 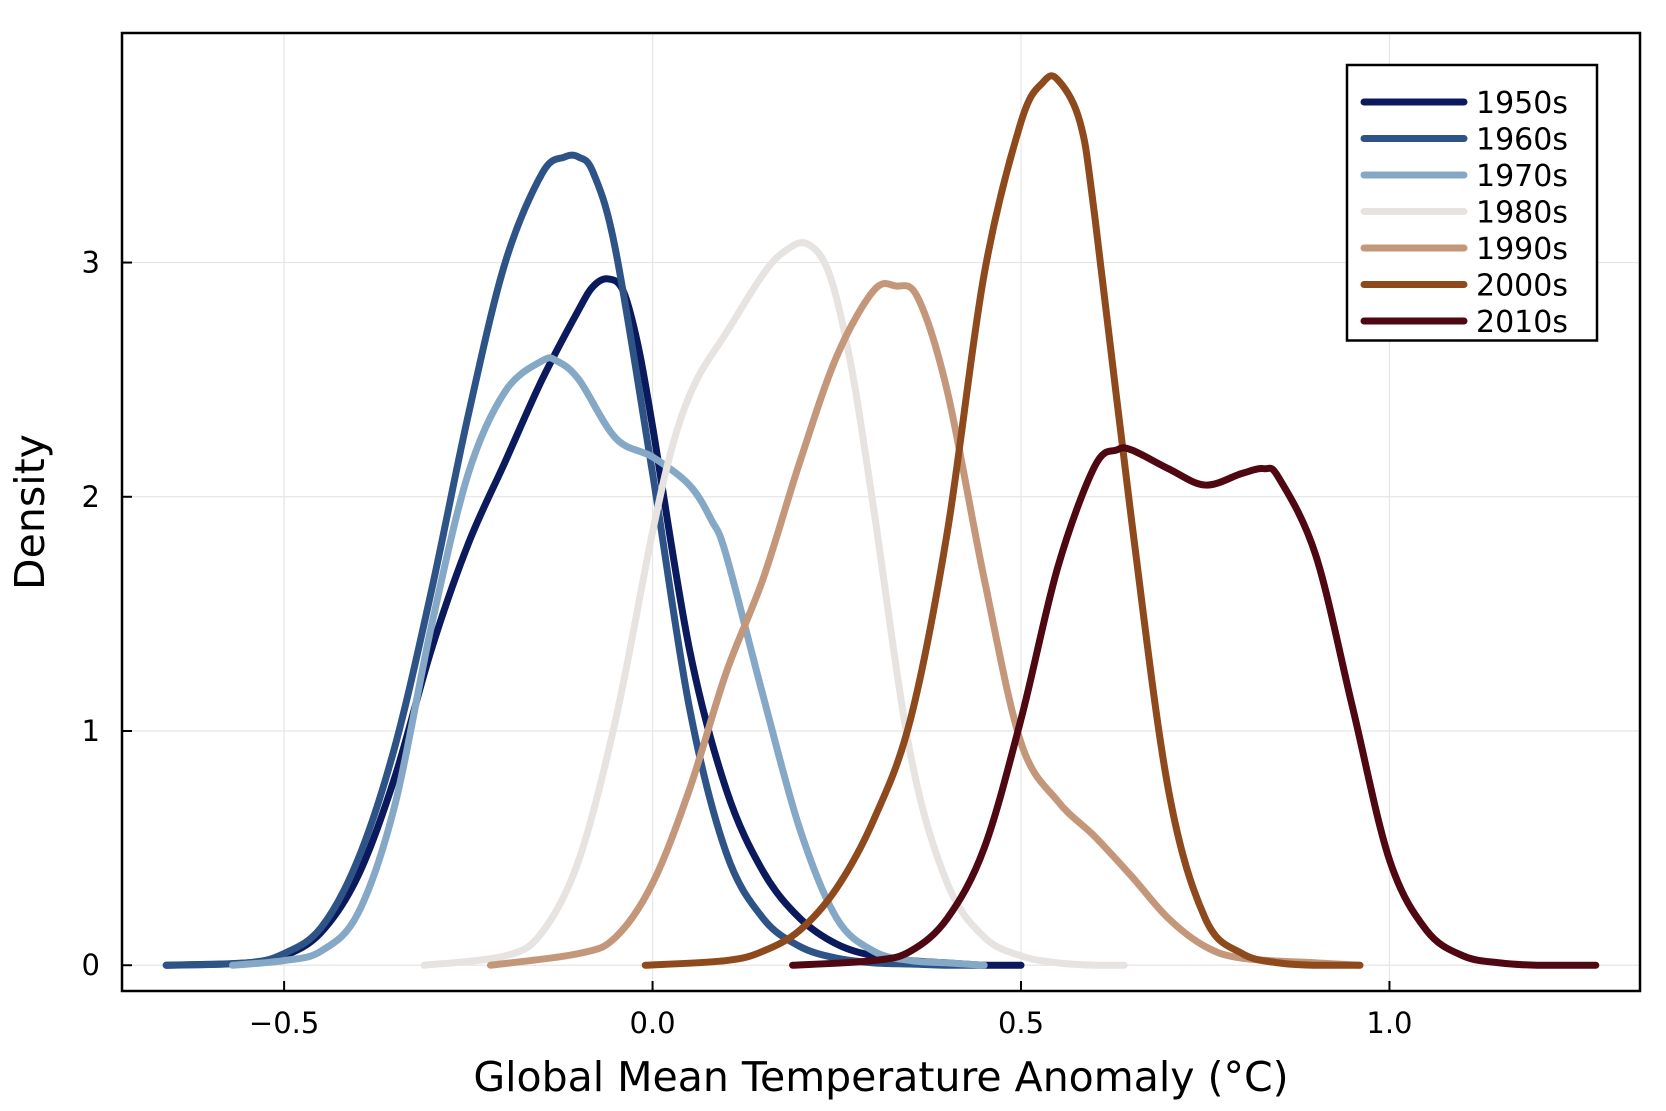 I want to click on x-tick-label: −0.5, so click(x=284, y=1023).